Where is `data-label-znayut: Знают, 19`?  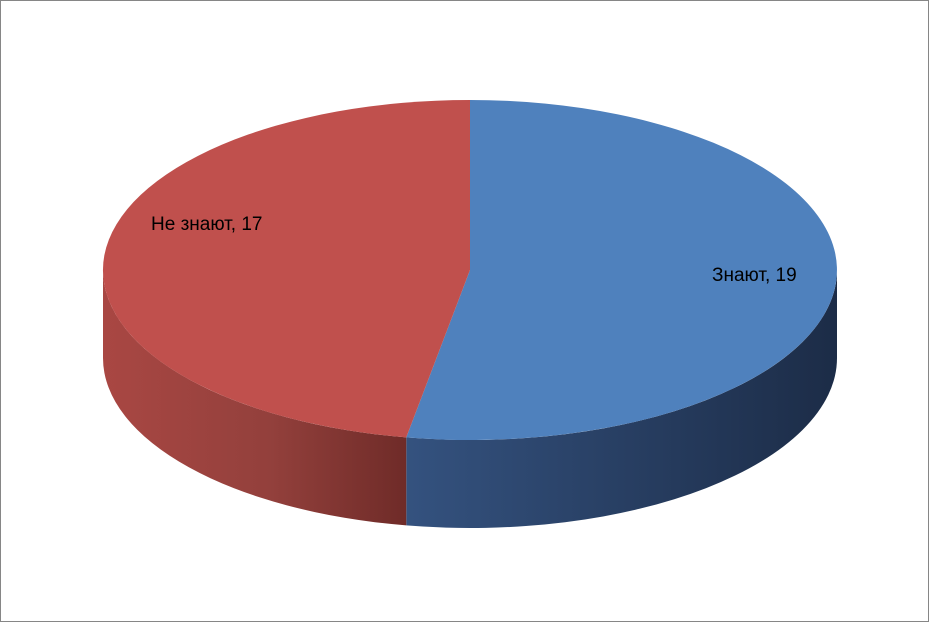
data-label-znayut: Знают, 19 is located at coordinates (754, 275).